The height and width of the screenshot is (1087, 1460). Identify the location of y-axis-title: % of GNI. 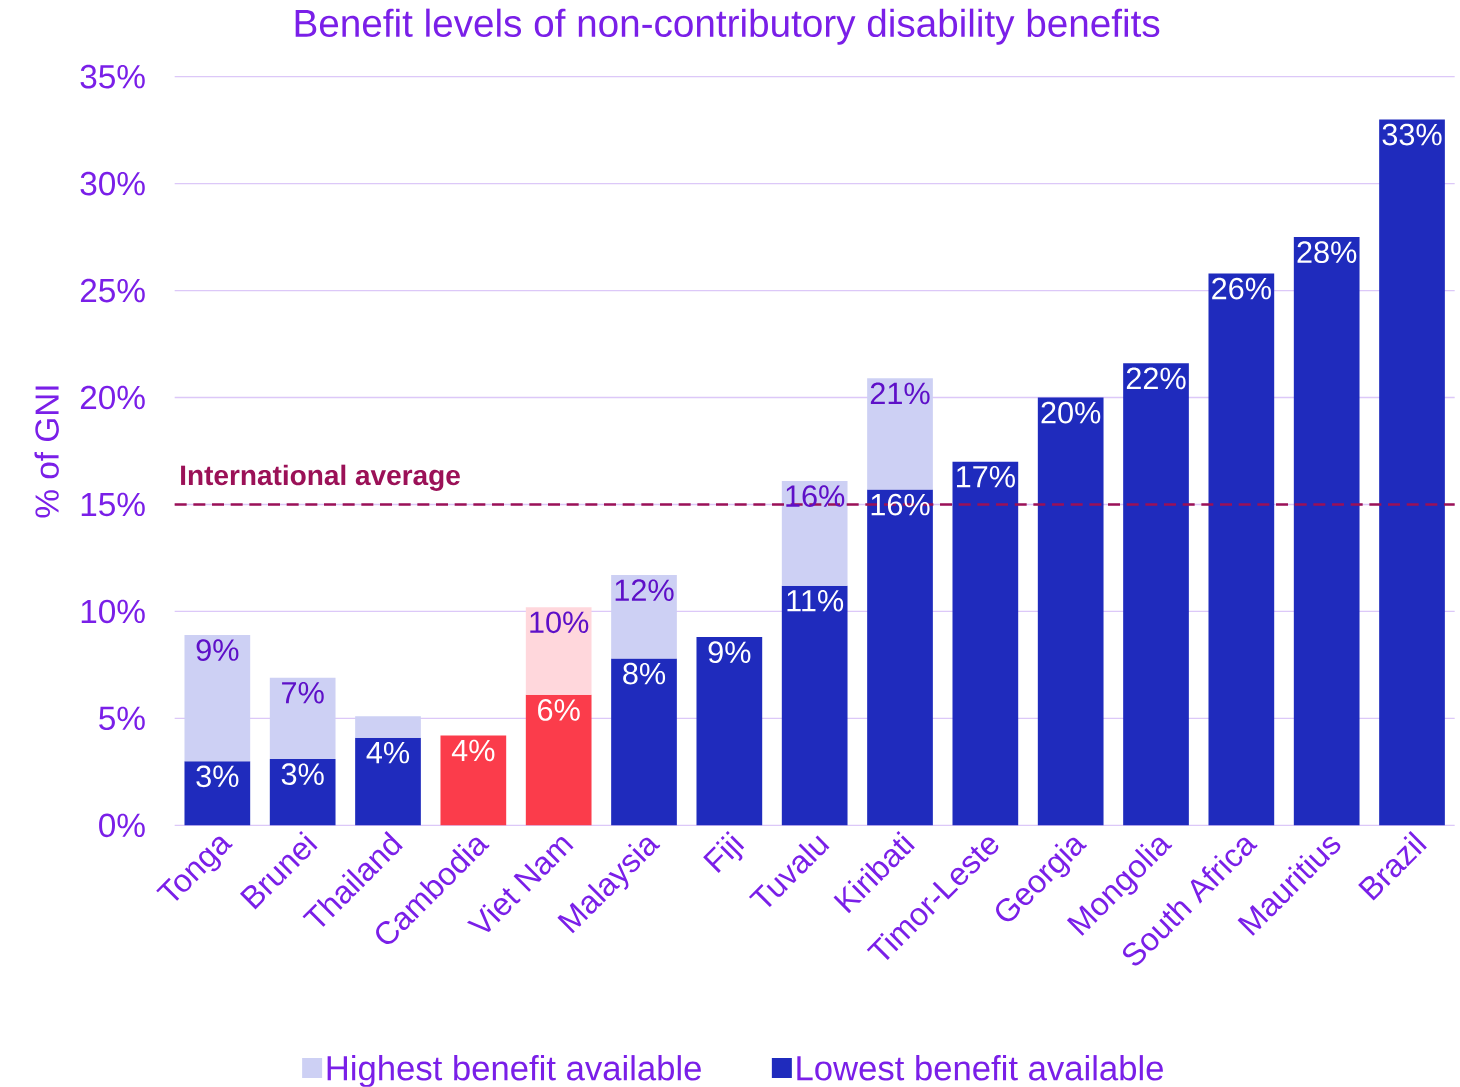
(46, 452).